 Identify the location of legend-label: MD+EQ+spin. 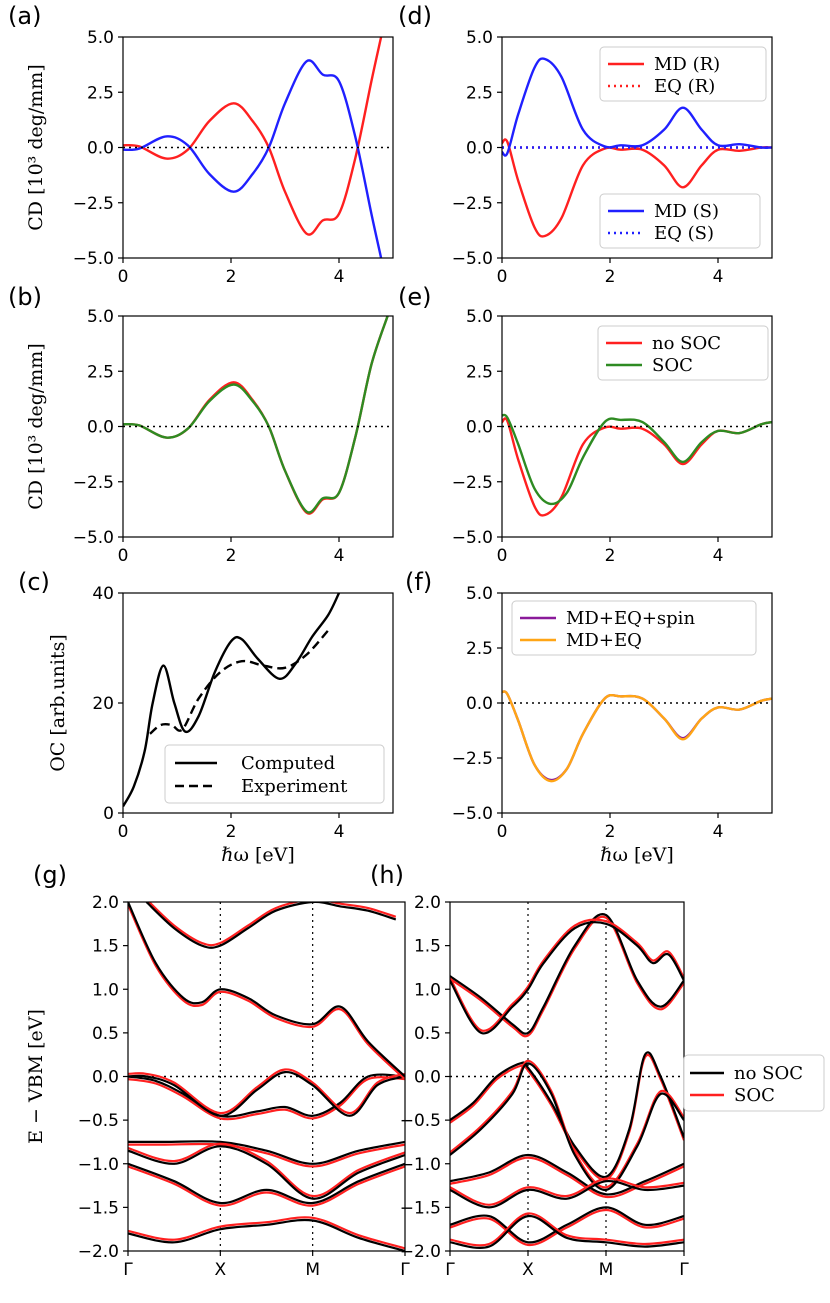
(630, 618).